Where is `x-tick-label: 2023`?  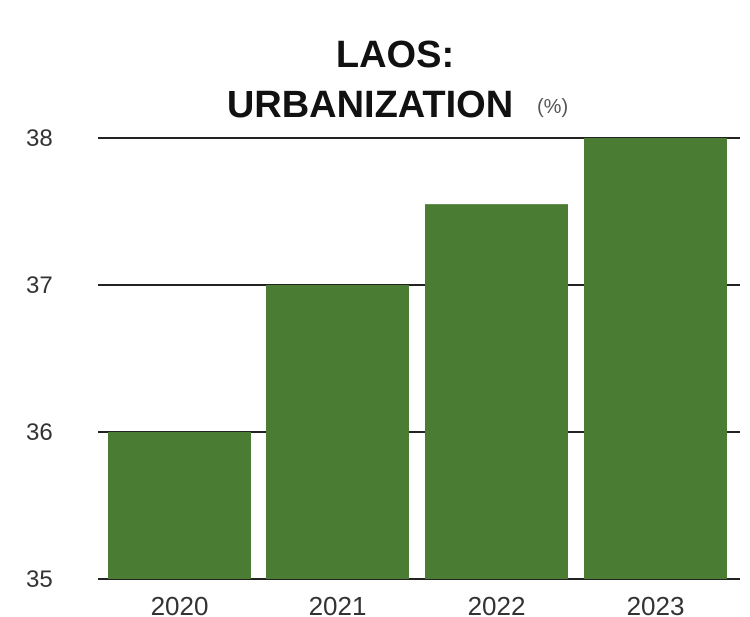 x-tick-label: 2023 is located at coordinates (656, 604).